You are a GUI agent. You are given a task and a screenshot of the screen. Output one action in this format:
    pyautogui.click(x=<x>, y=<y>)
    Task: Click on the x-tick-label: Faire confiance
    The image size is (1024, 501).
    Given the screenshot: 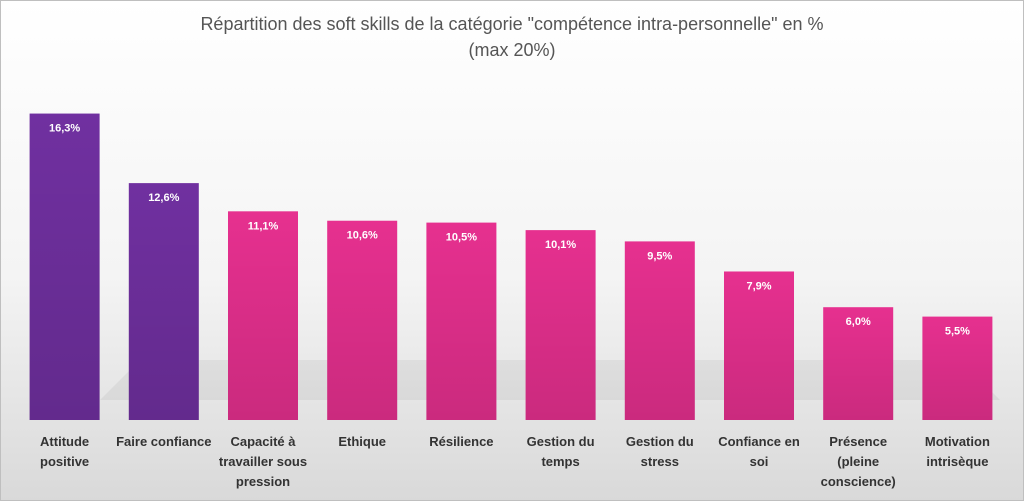 What is the action you would take?
    pyautogui.click(x=164, y=441)
    